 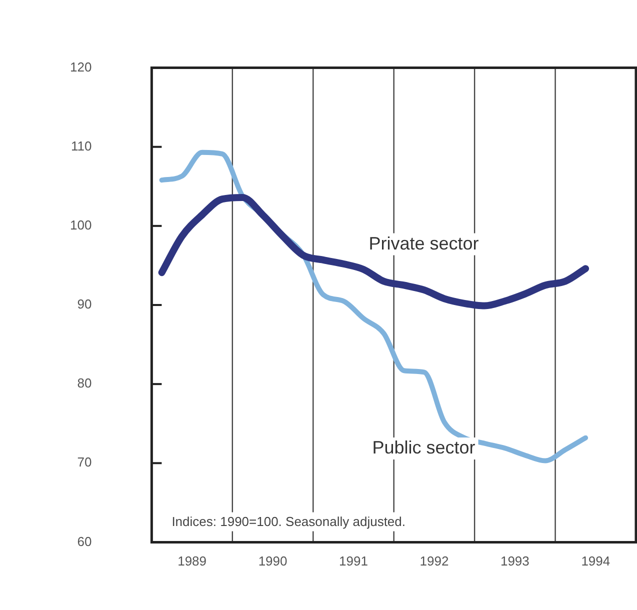 What do you see at coordinates (595, 561) in the screenshot?
I see `x-tick-label: 1994` at bounding box center [595, 561].